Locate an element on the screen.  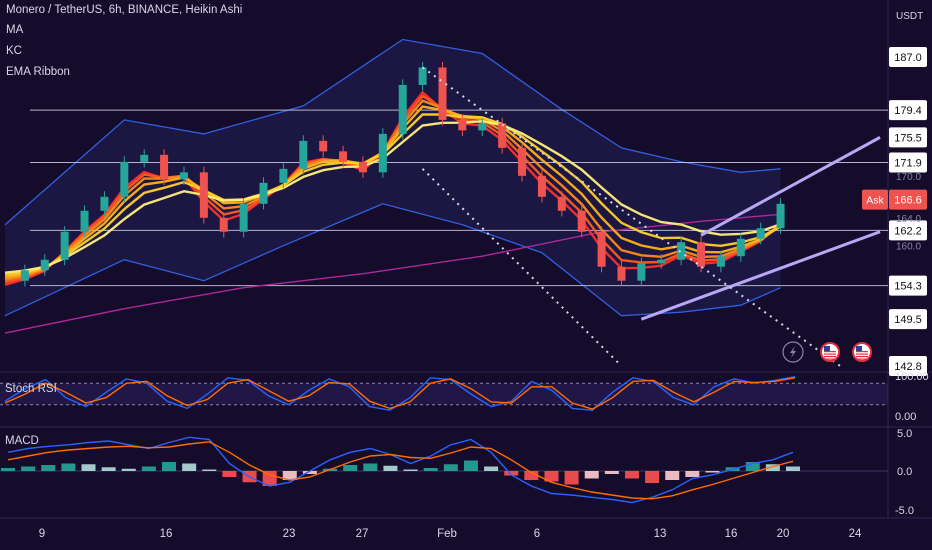
stoch-k-line is located at coordinates (400, 393).